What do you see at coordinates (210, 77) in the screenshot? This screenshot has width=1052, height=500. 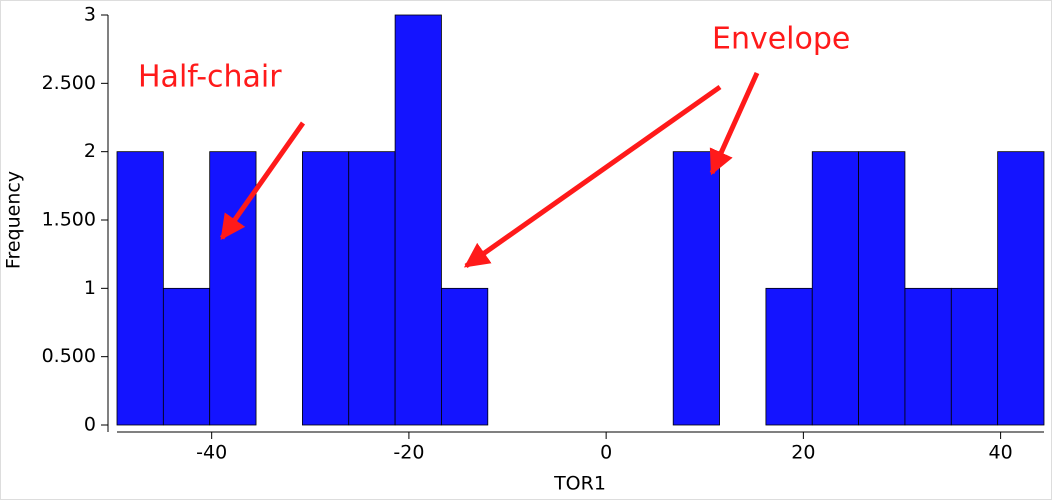 I see `annotation: Half-chair` at bounding box center [210, 77].